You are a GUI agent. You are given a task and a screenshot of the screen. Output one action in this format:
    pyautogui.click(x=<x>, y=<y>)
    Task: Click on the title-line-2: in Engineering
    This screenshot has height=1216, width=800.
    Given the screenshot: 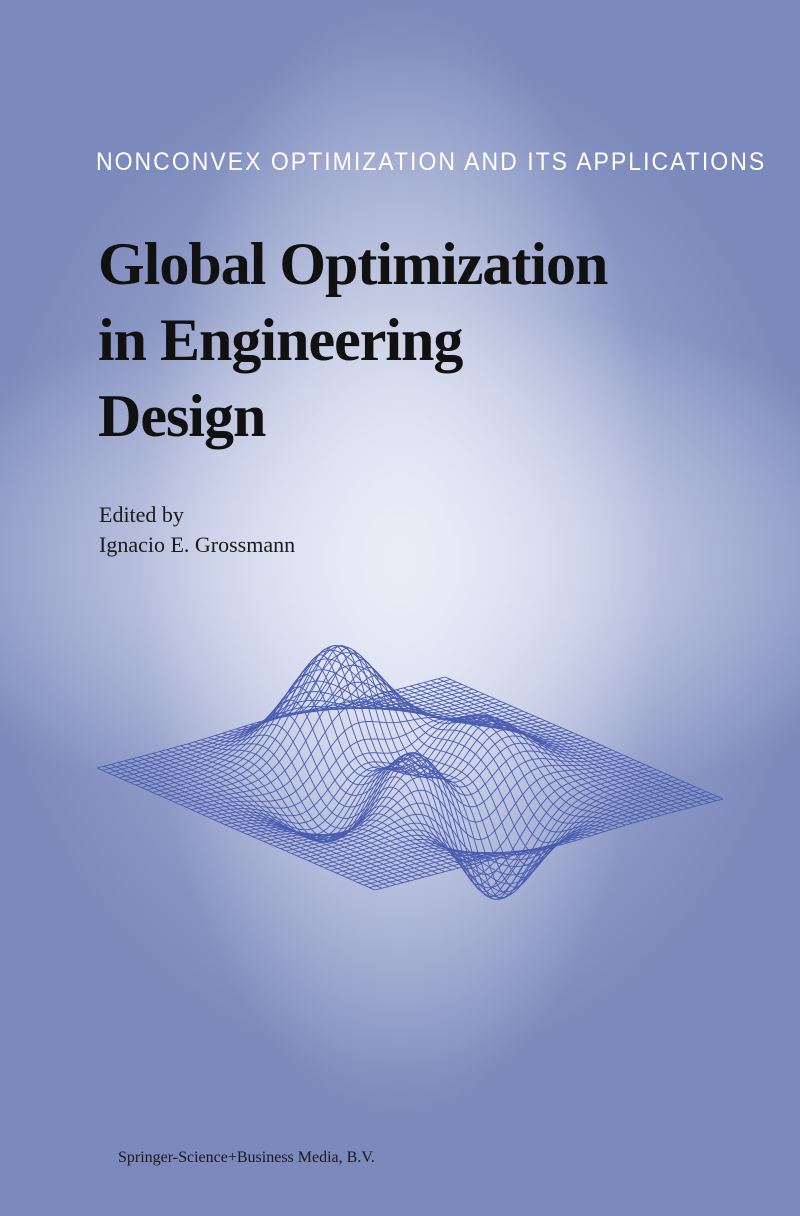 What is the action you would take?
    pyautogui.click(x=280, y=340)
    